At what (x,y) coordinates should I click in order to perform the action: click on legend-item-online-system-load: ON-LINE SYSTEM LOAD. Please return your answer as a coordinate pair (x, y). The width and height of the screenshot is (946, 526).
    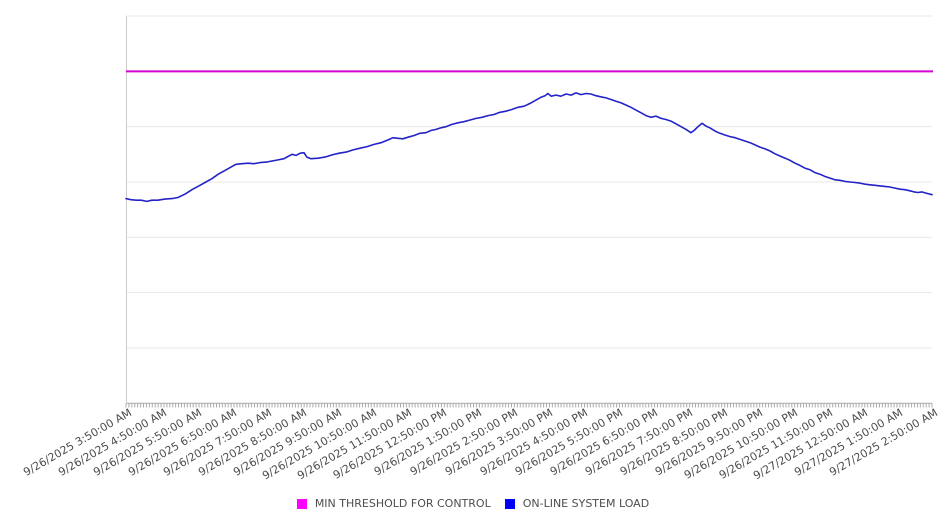
    Looking at the image, I should click on (577, 503).